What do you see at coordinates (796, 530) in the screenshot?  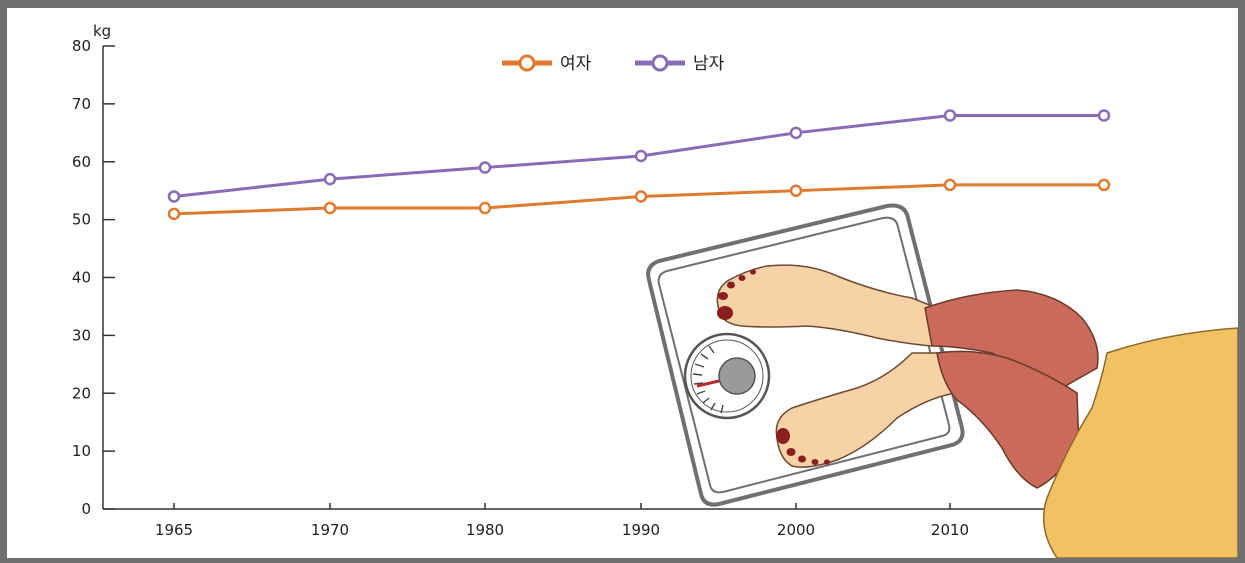 I see `x-tick-label: 2000` at bounding box center [796, 530].